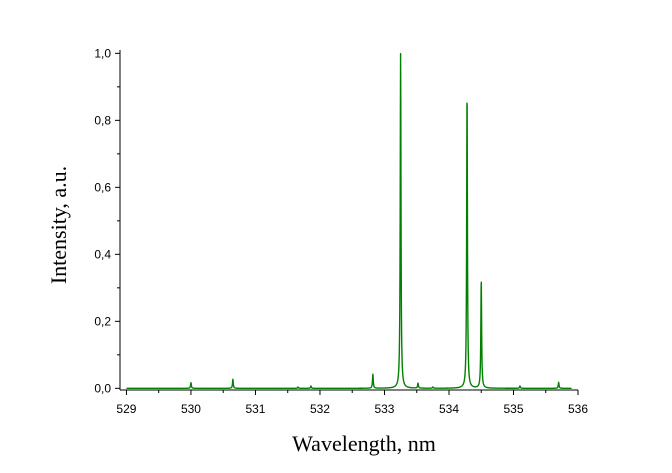 The height and width of the screenshot is (473, 672). What do you see at coordinates (102, 53) in the screenshot?
I see `y-tick-label: 1,0` at bounding box center [102, 53].